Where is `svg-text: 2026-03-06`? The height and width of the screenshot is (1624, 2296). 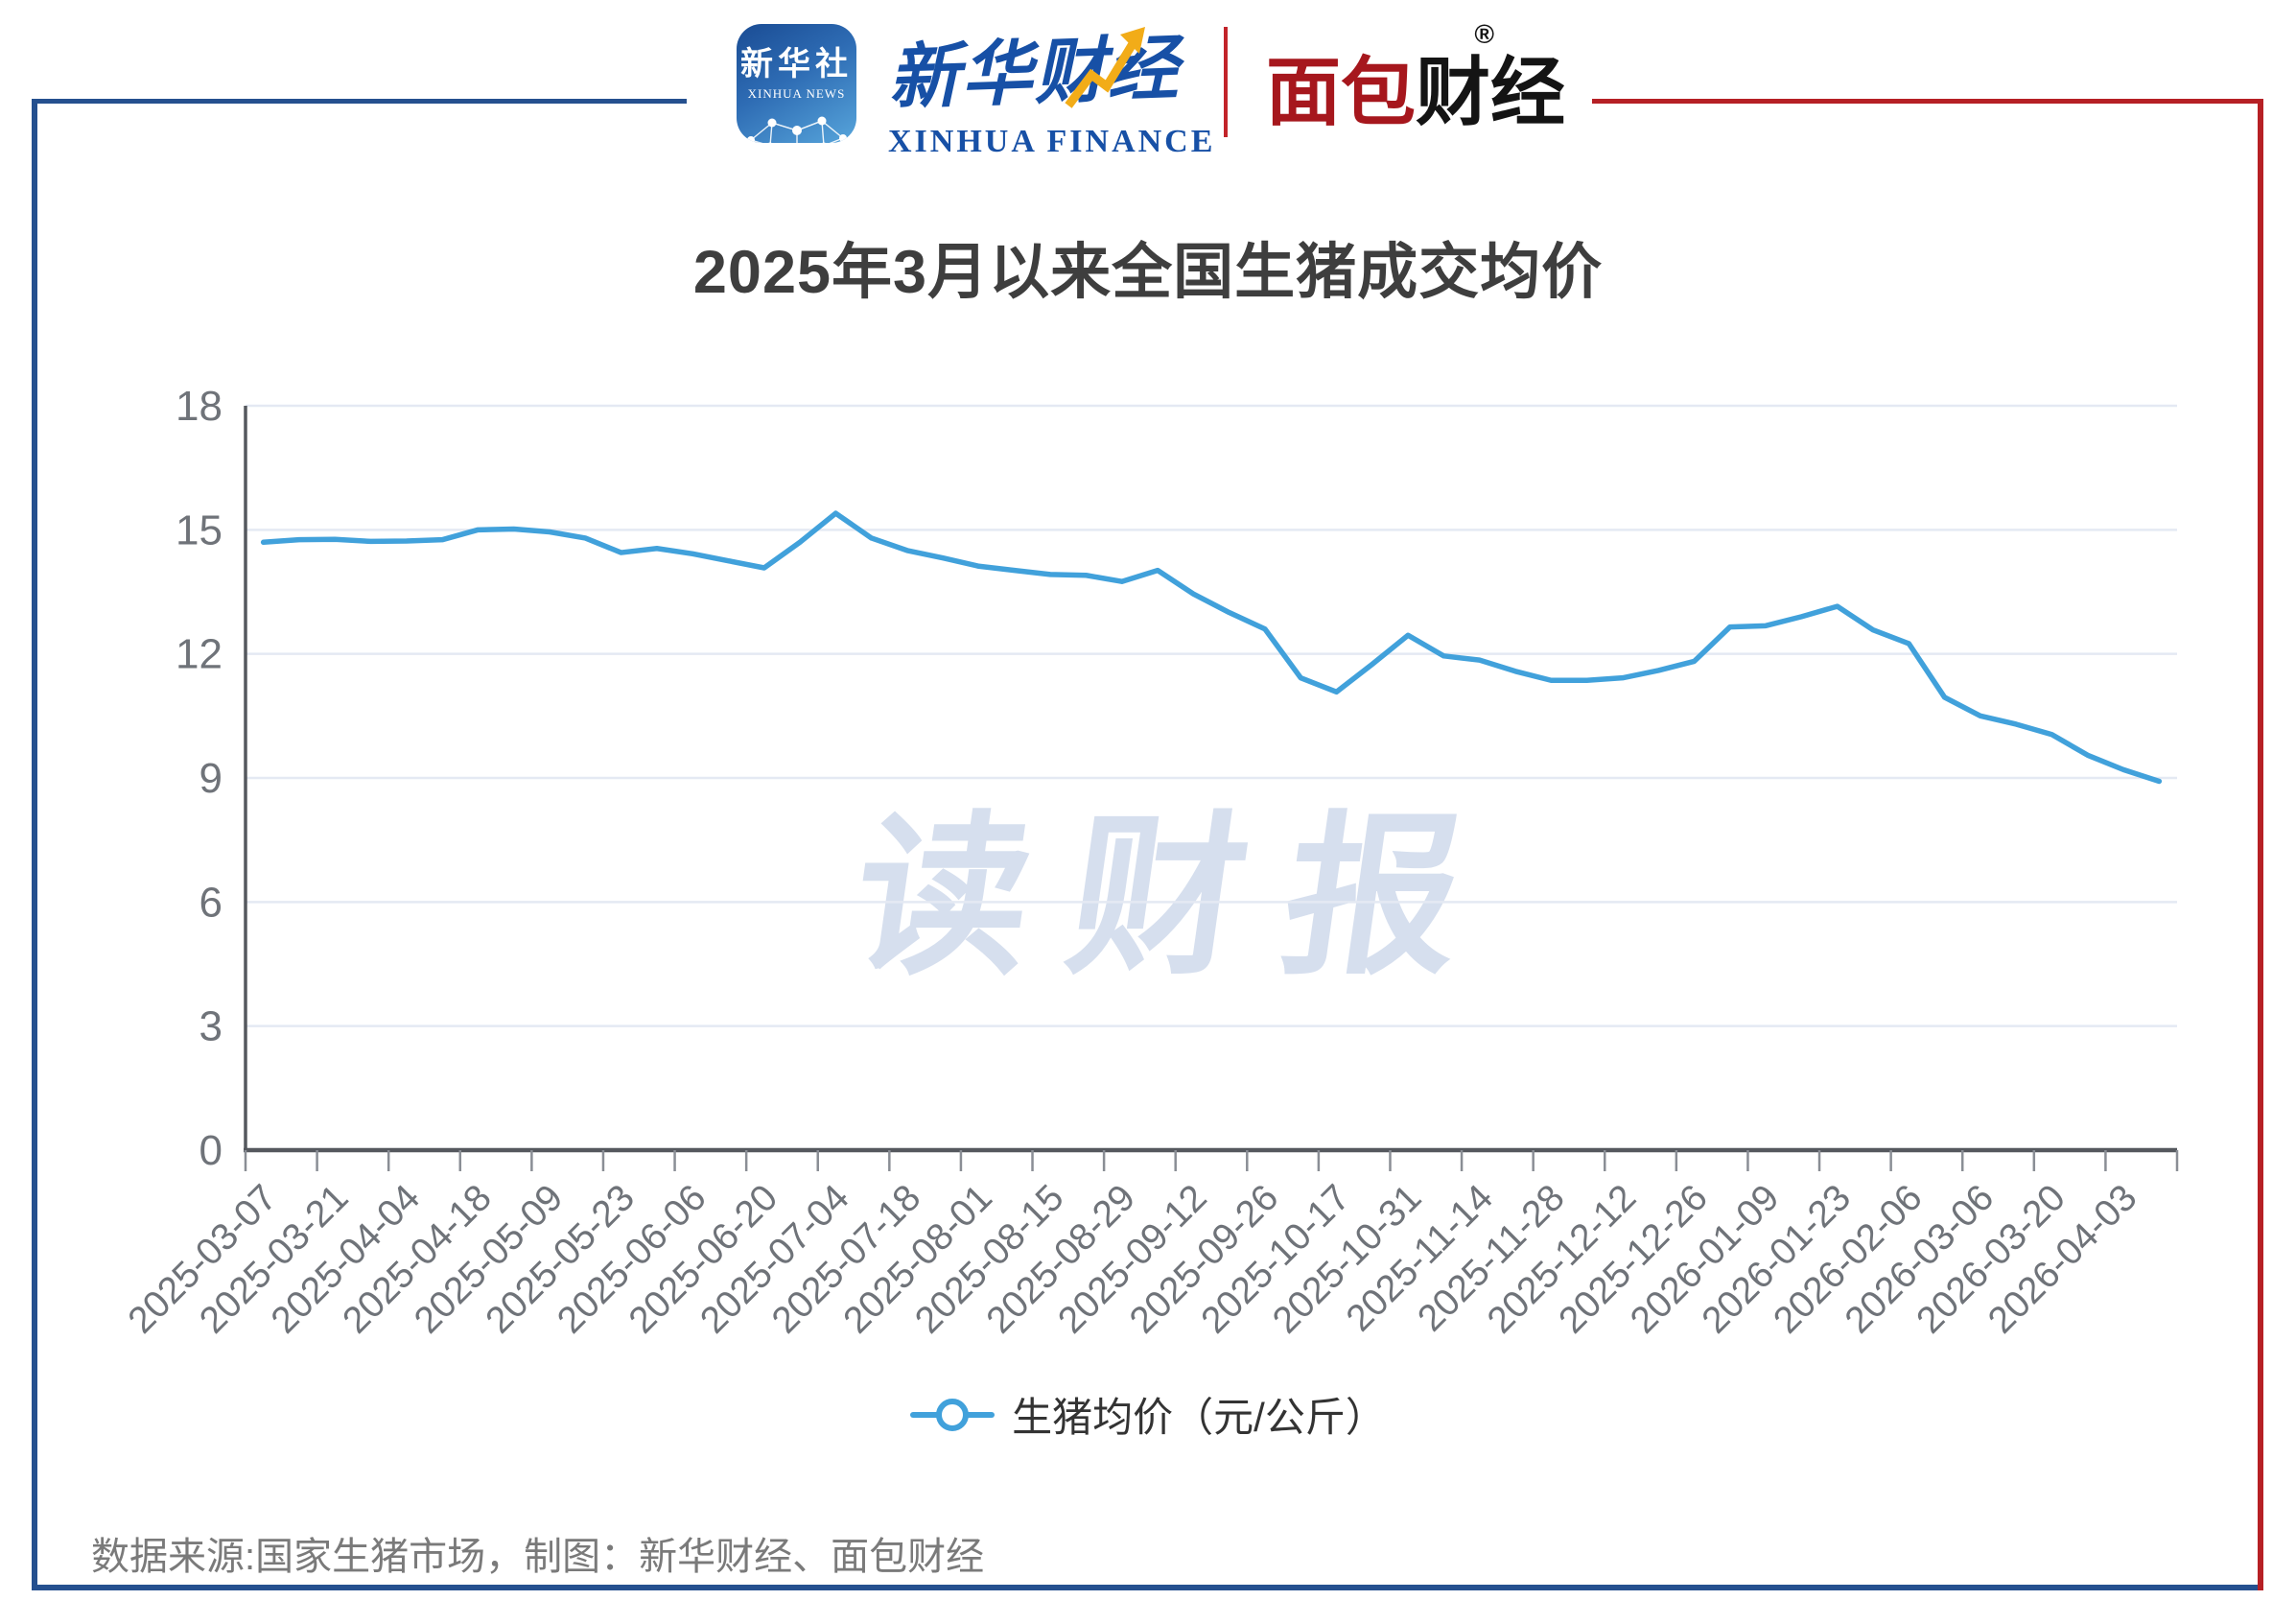
svg-text: 2026-03-06 is located at coordinates (1920, 1259).